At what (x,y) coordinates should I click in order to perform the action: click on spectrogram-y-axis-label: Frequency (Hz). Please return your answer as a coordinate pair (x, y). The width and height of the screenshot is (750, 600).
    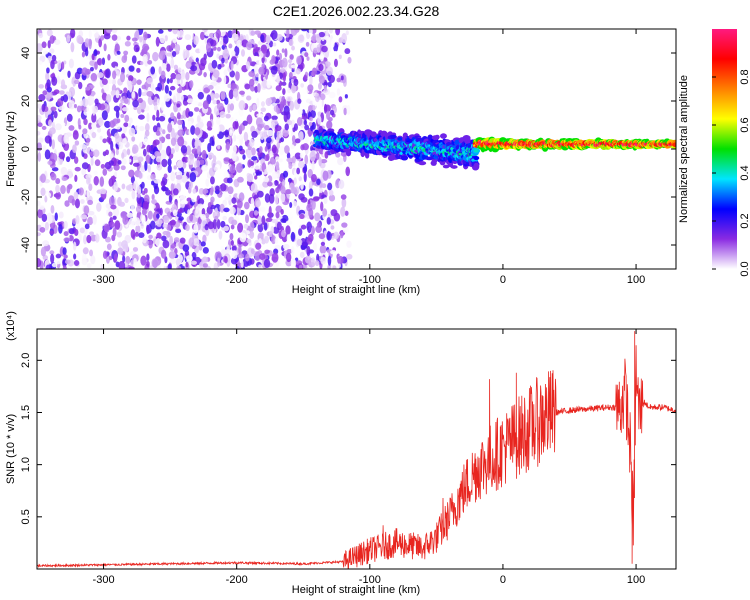
    Looking at the image, I should click on (11, 149).